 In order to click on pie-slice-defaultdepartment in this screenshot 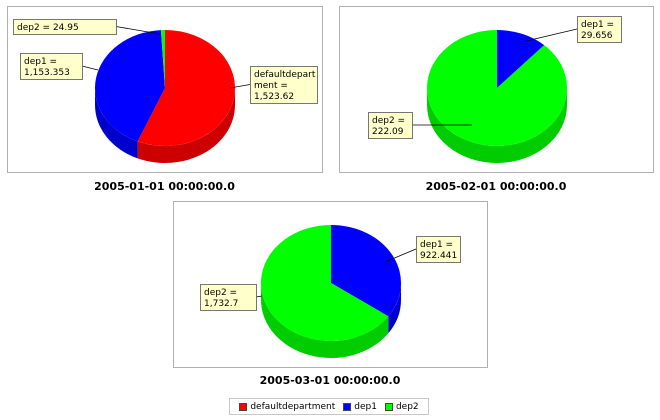, I will do `click(186, 88)`.